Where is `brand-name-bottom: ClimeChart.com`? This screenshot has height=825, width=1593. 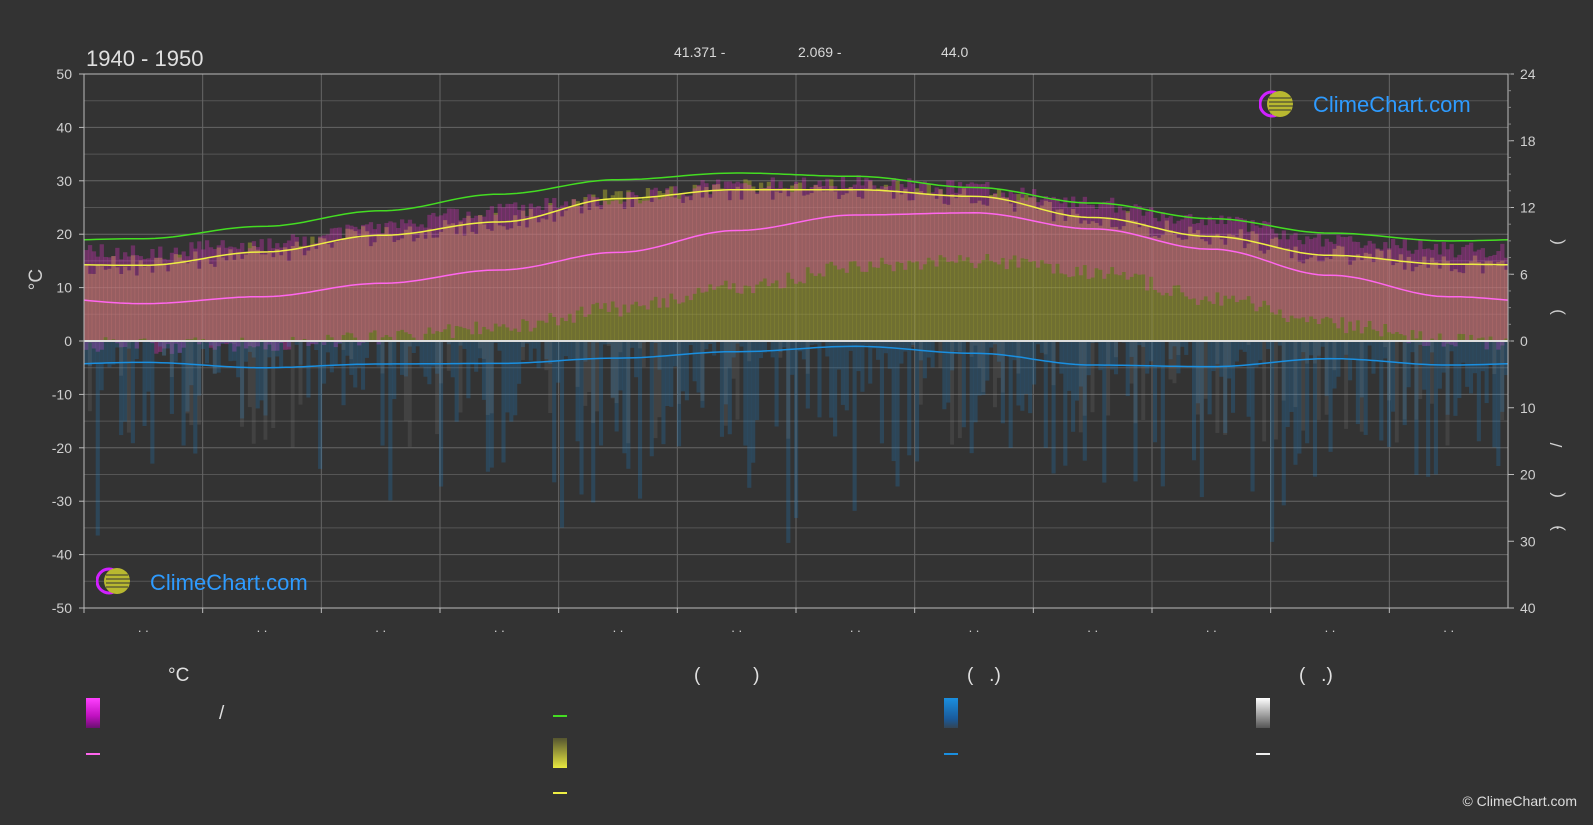
brand-name-bottom: ClimeChart.com is located at coordinates (229, 582).